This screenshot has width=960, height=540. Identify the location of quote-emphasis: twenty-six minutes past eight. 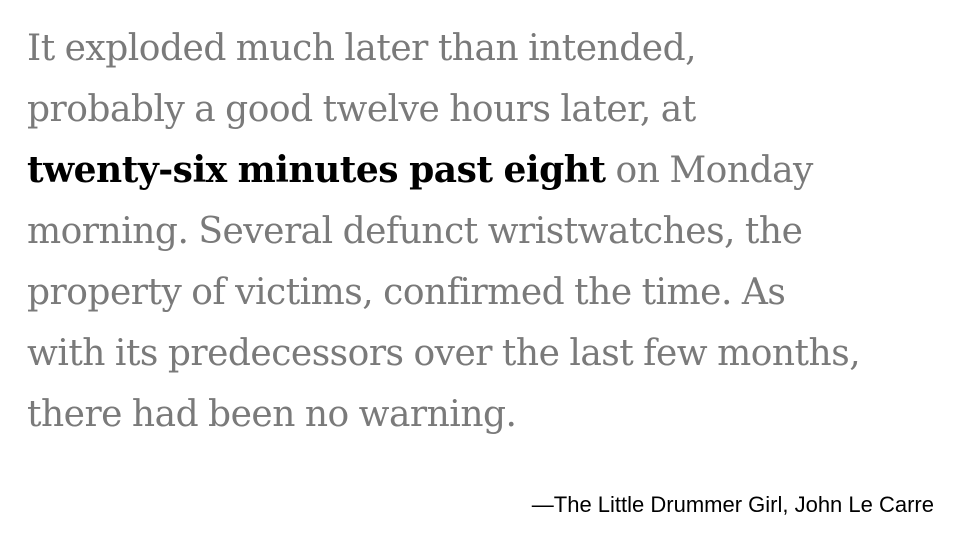
(316, 170).